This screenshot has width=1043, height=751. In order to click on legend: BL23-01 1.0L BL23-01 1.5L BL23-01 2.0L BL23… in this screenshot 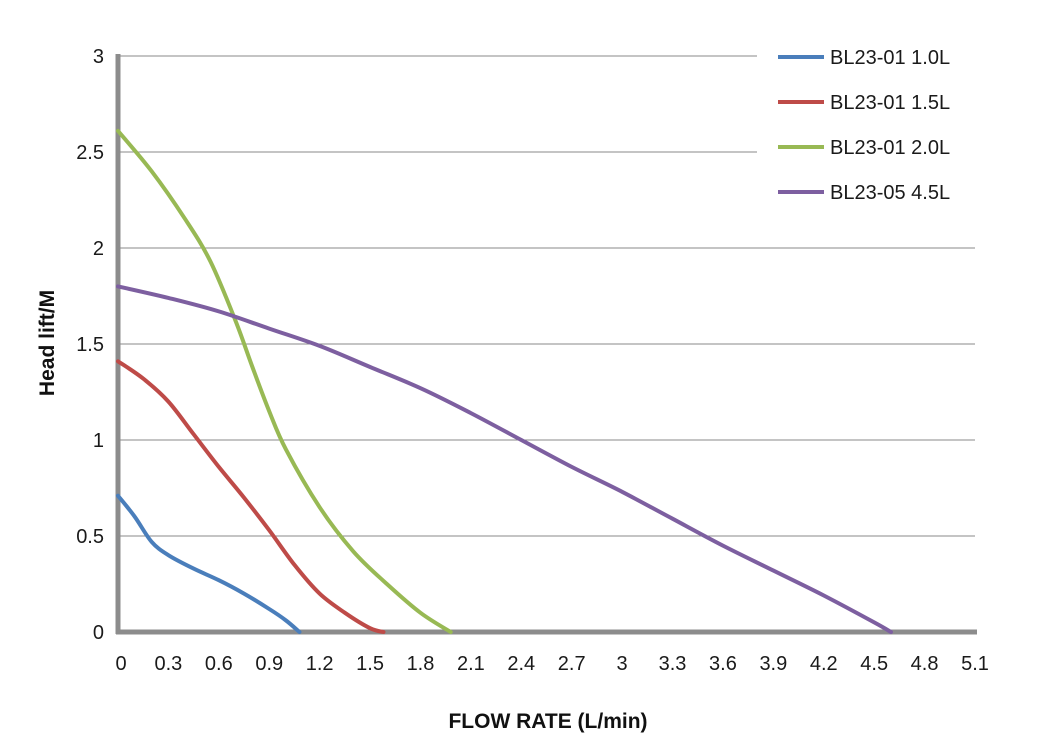, I will do `click(877, 128)`.